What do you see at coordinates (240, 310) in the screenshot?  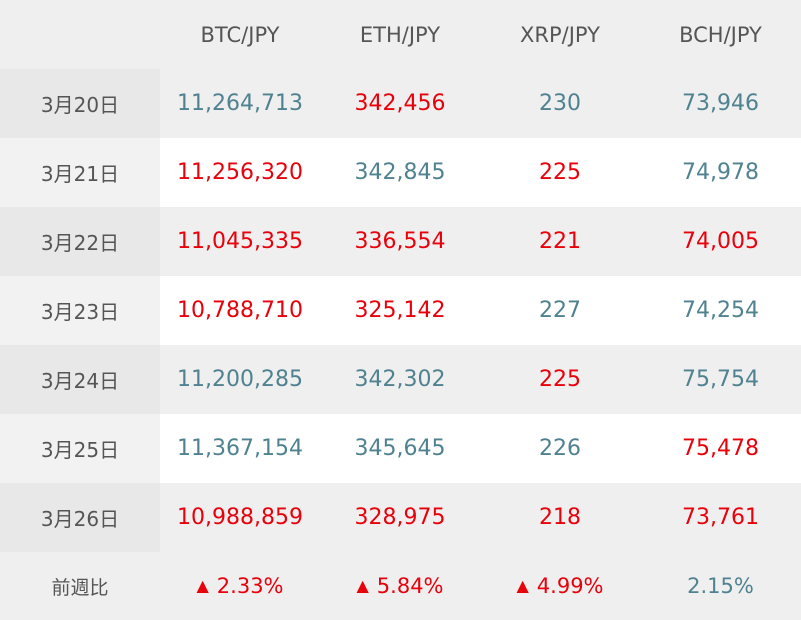 I see `price-cell-btc: 10,788,710` at bounding box center [240, 310].